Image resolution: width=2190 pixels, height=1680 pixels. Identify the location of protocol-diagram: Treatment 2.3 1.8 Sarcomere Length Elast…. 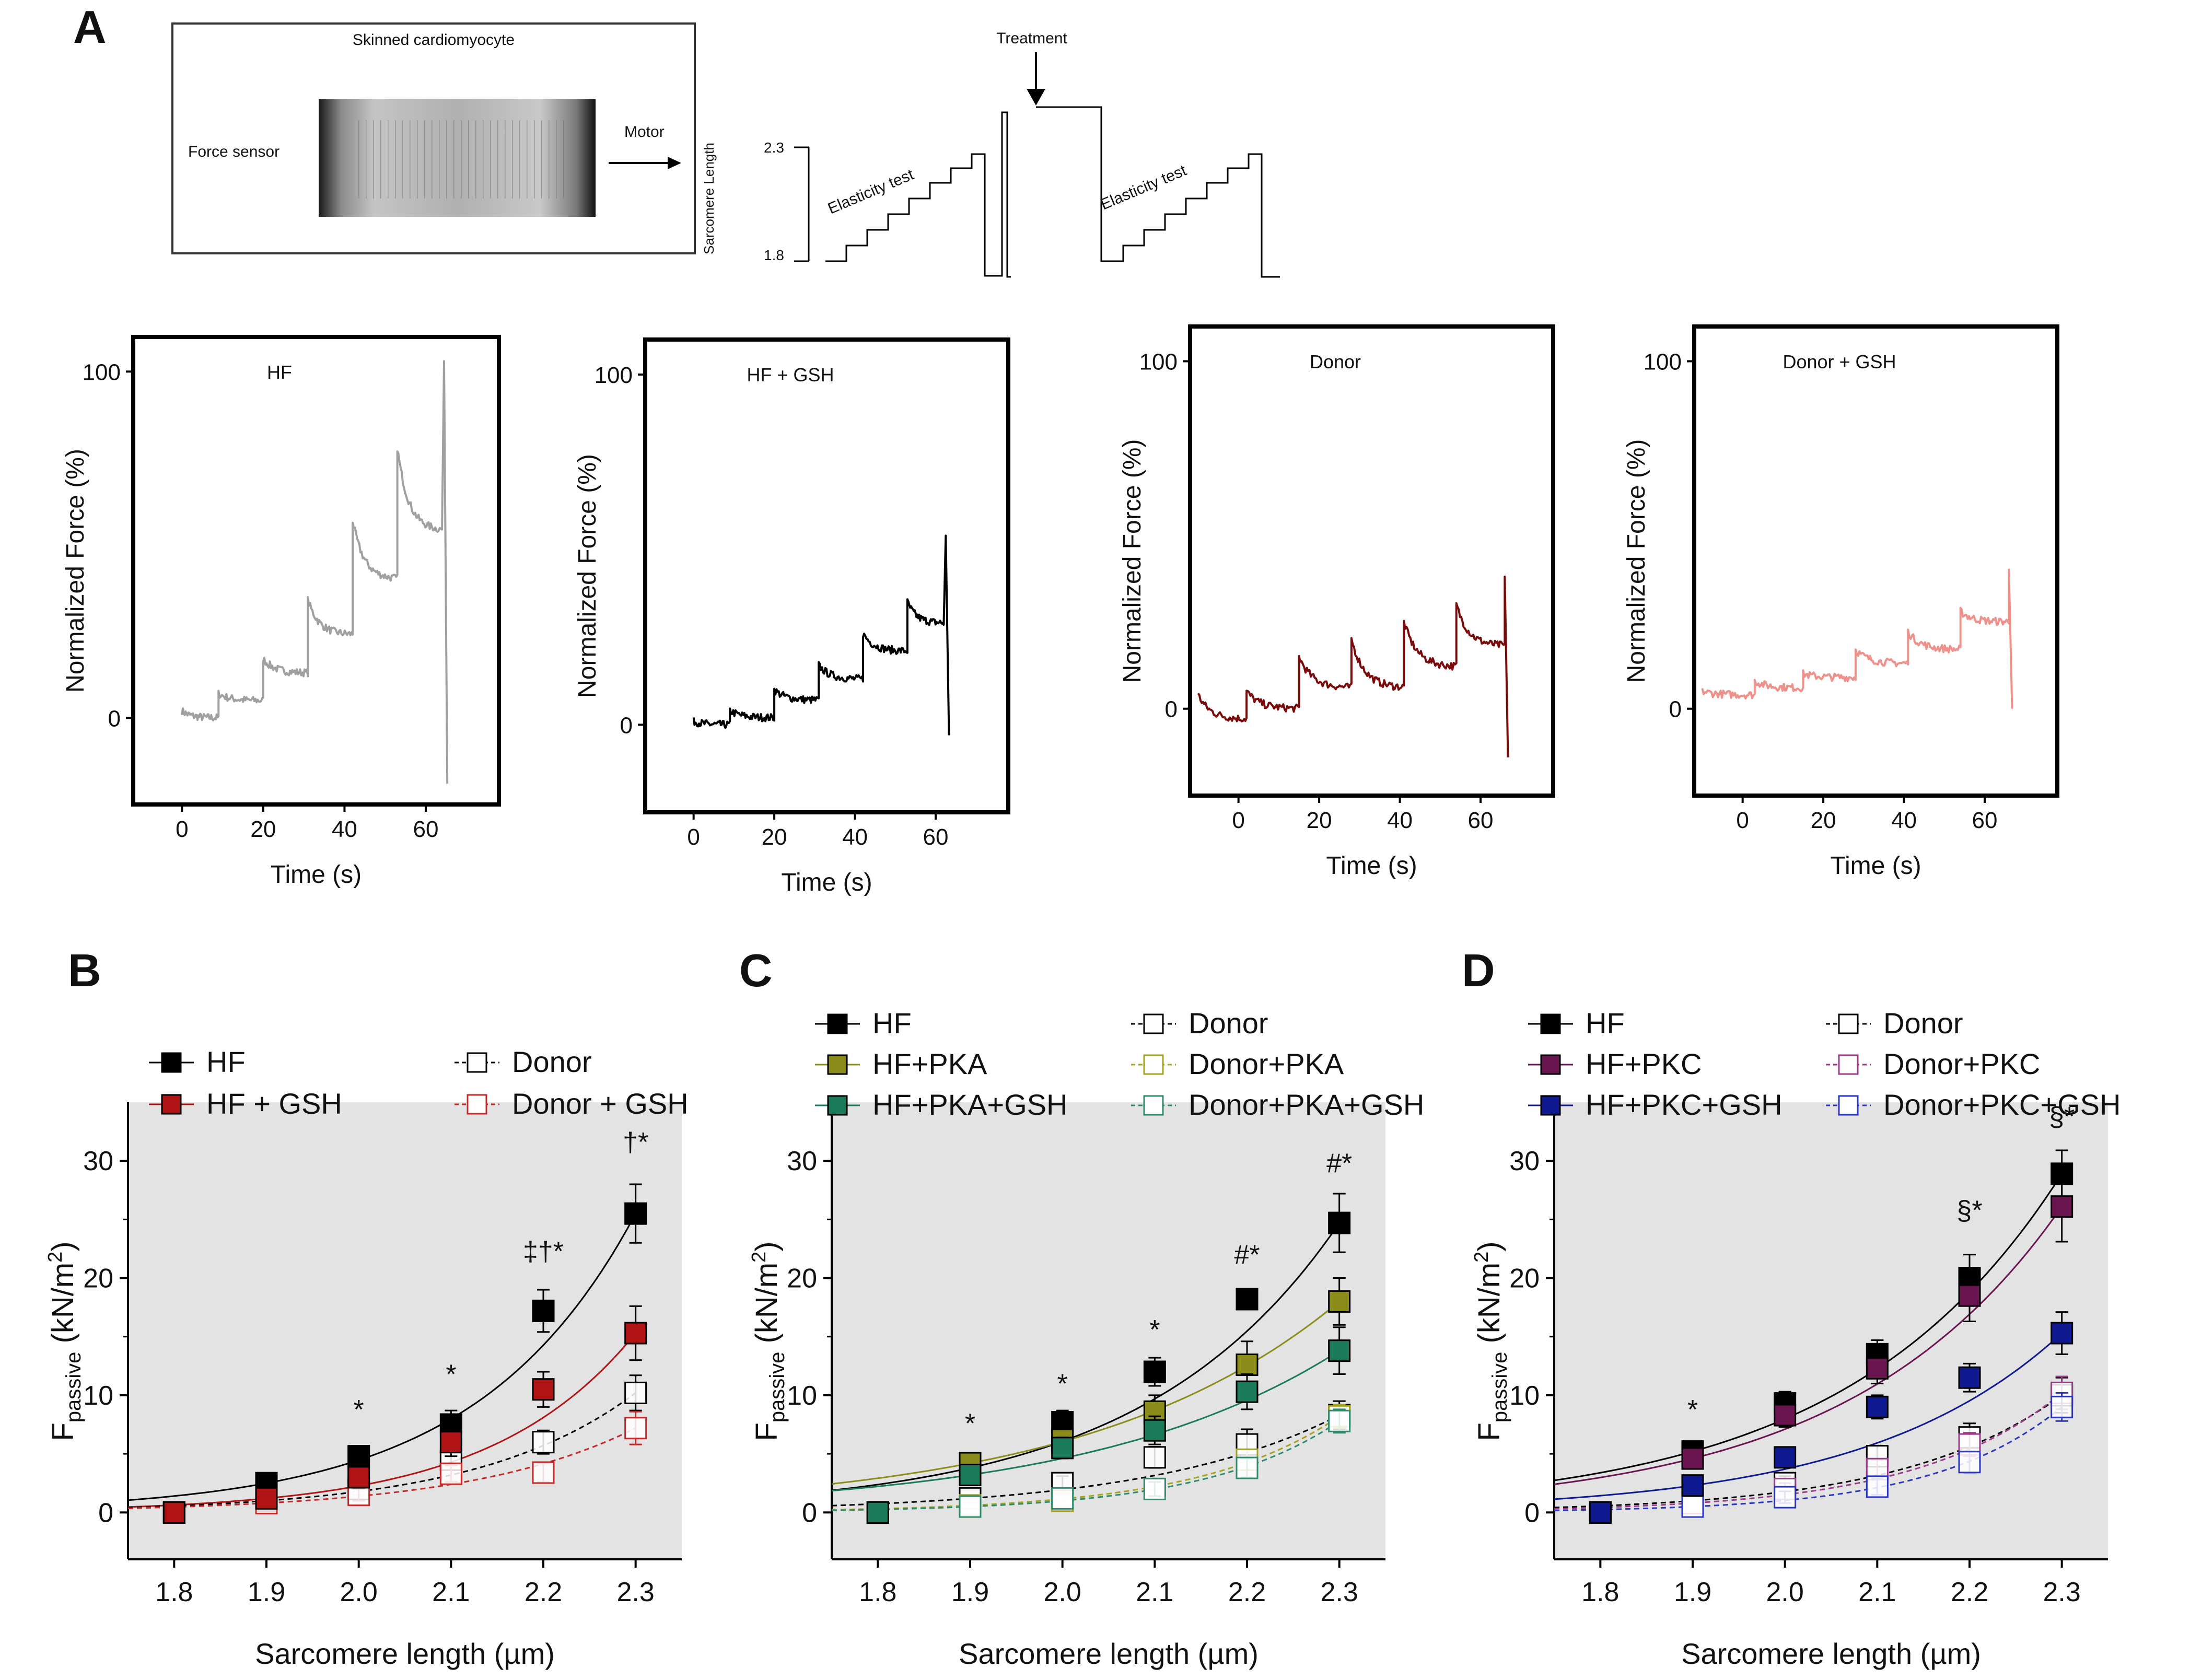
(990, 154).